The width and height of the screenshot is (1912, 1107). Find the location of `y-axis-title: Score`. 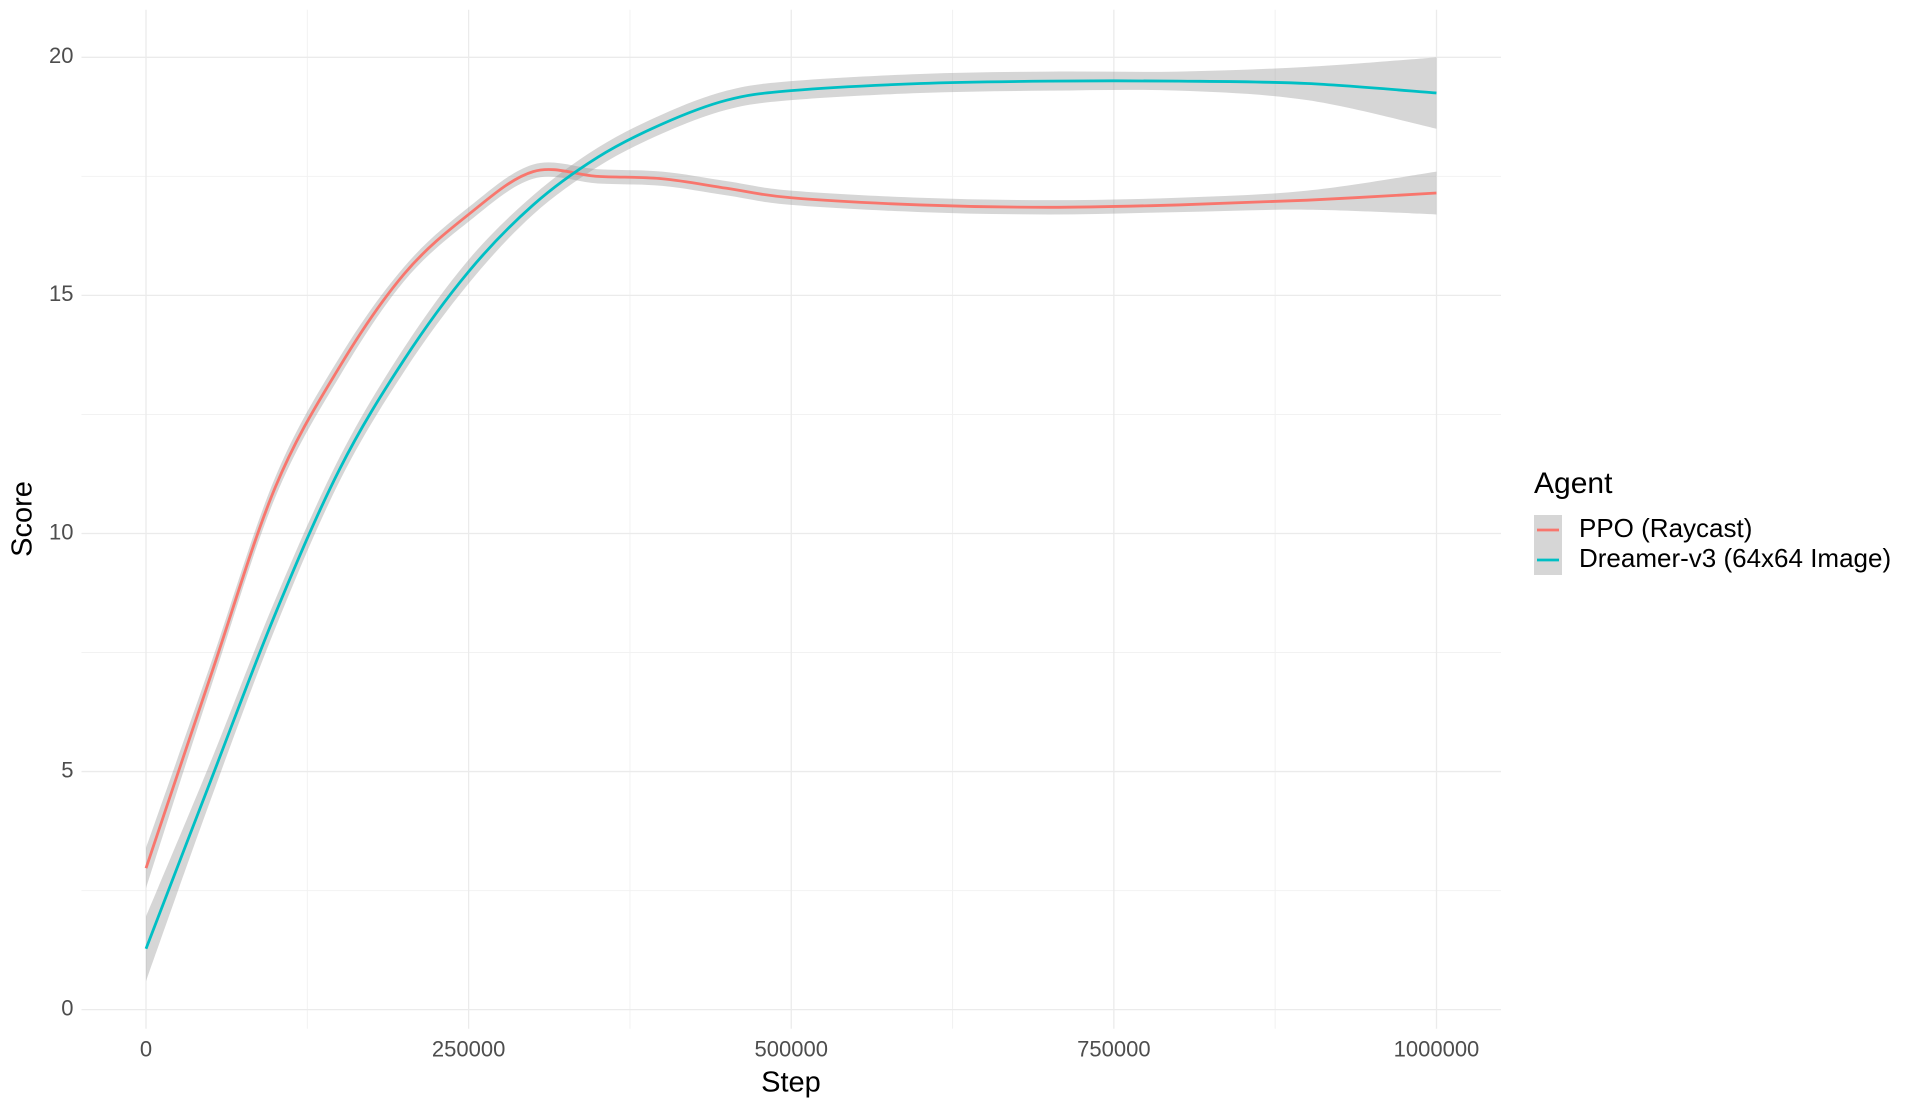

y-axis-title: Score is located at coordinates (23, 519).